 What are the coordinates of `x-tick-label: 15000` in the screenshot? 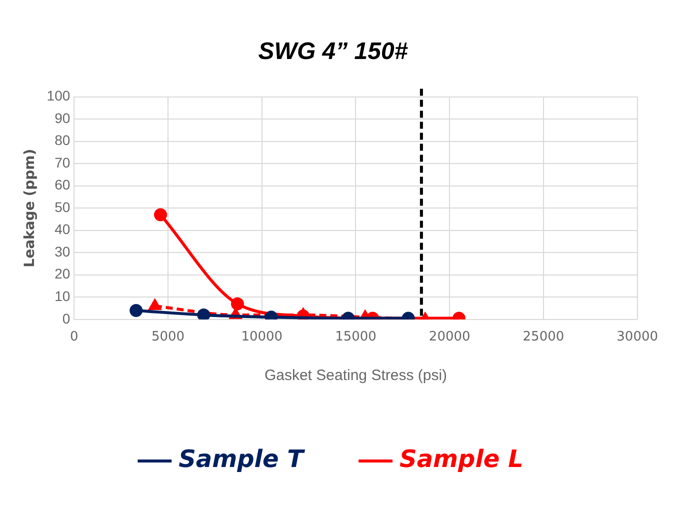 It's located at (355, 337).